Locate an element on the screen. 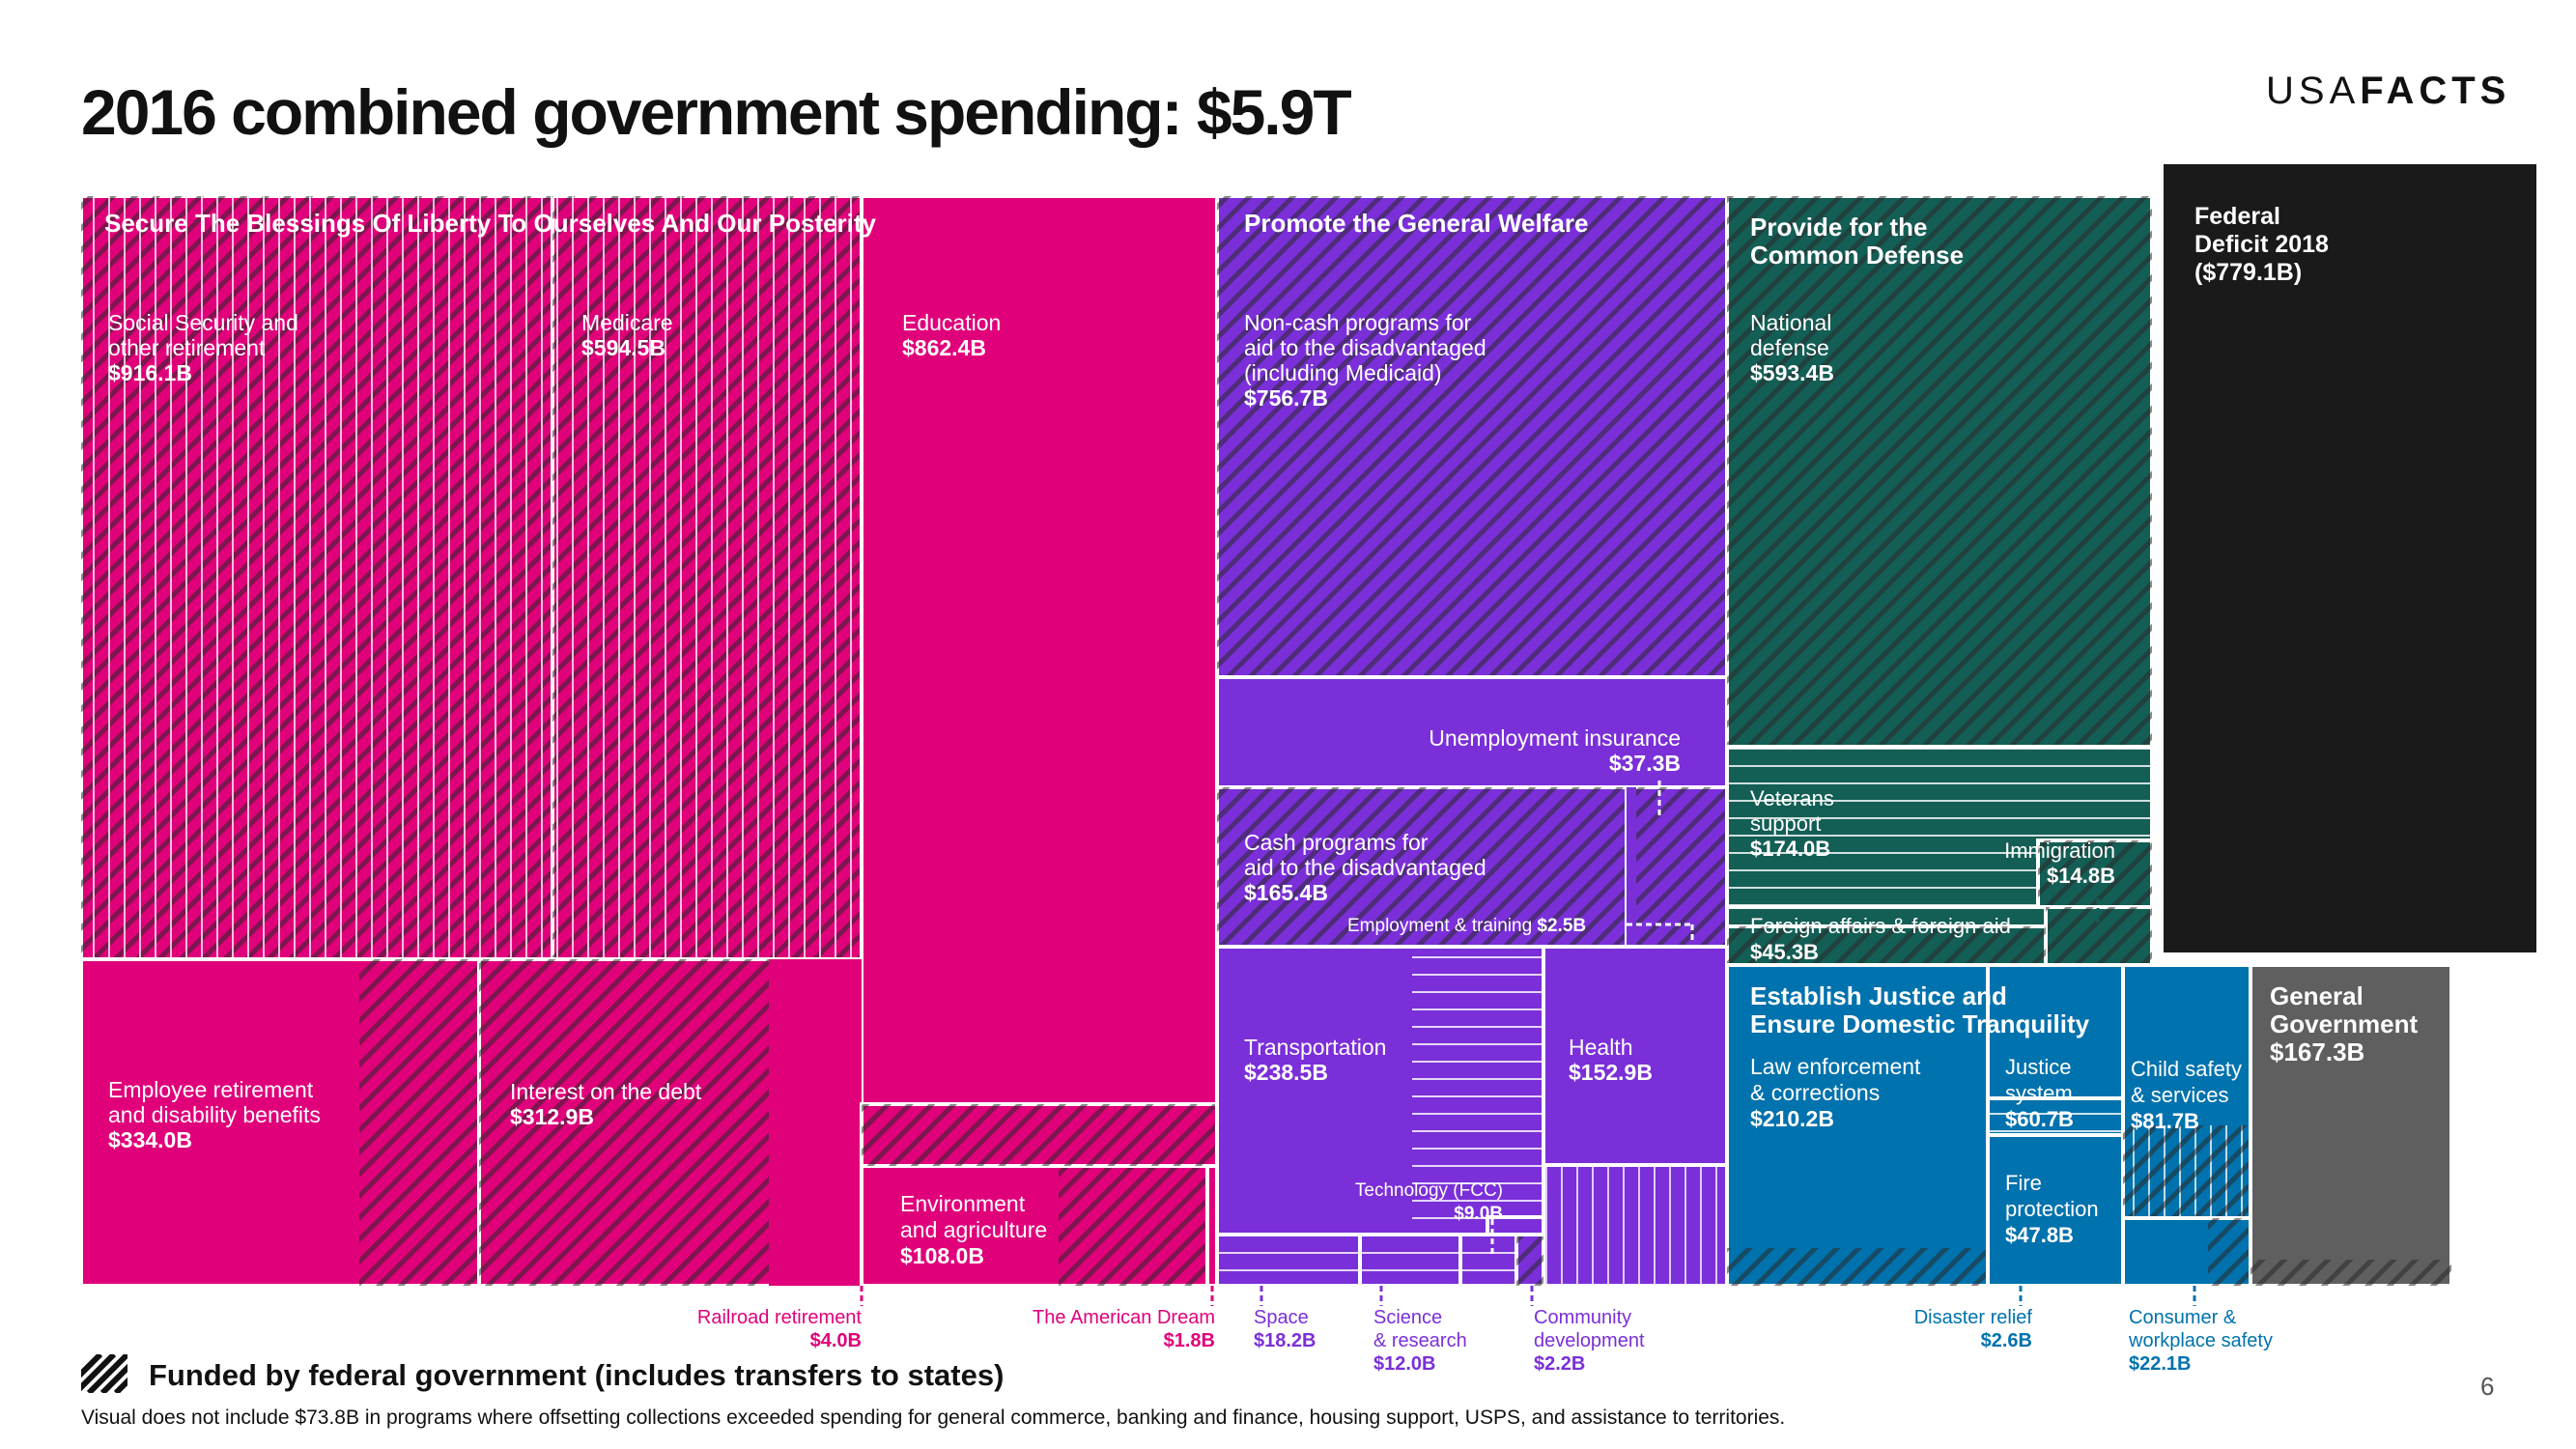  education-rect is located at coordinates (1039, 659).